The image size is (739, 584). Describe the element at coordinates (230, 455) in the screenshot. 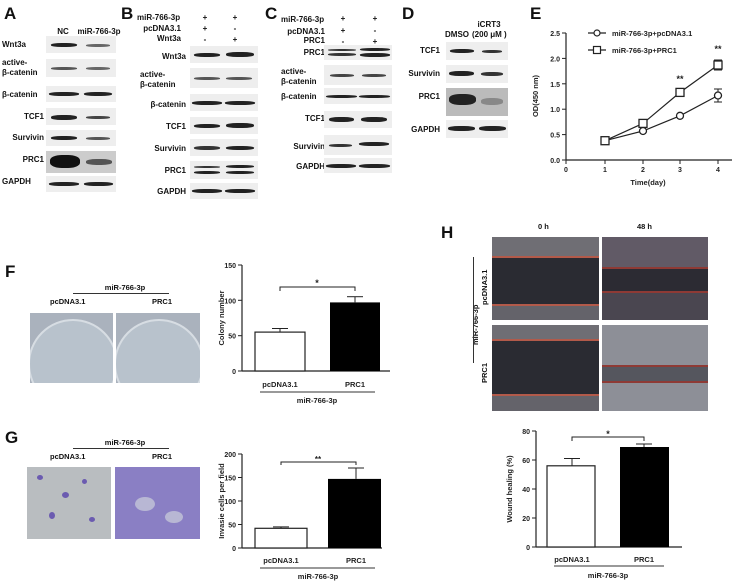

I see `y-tick: 200` at that location.